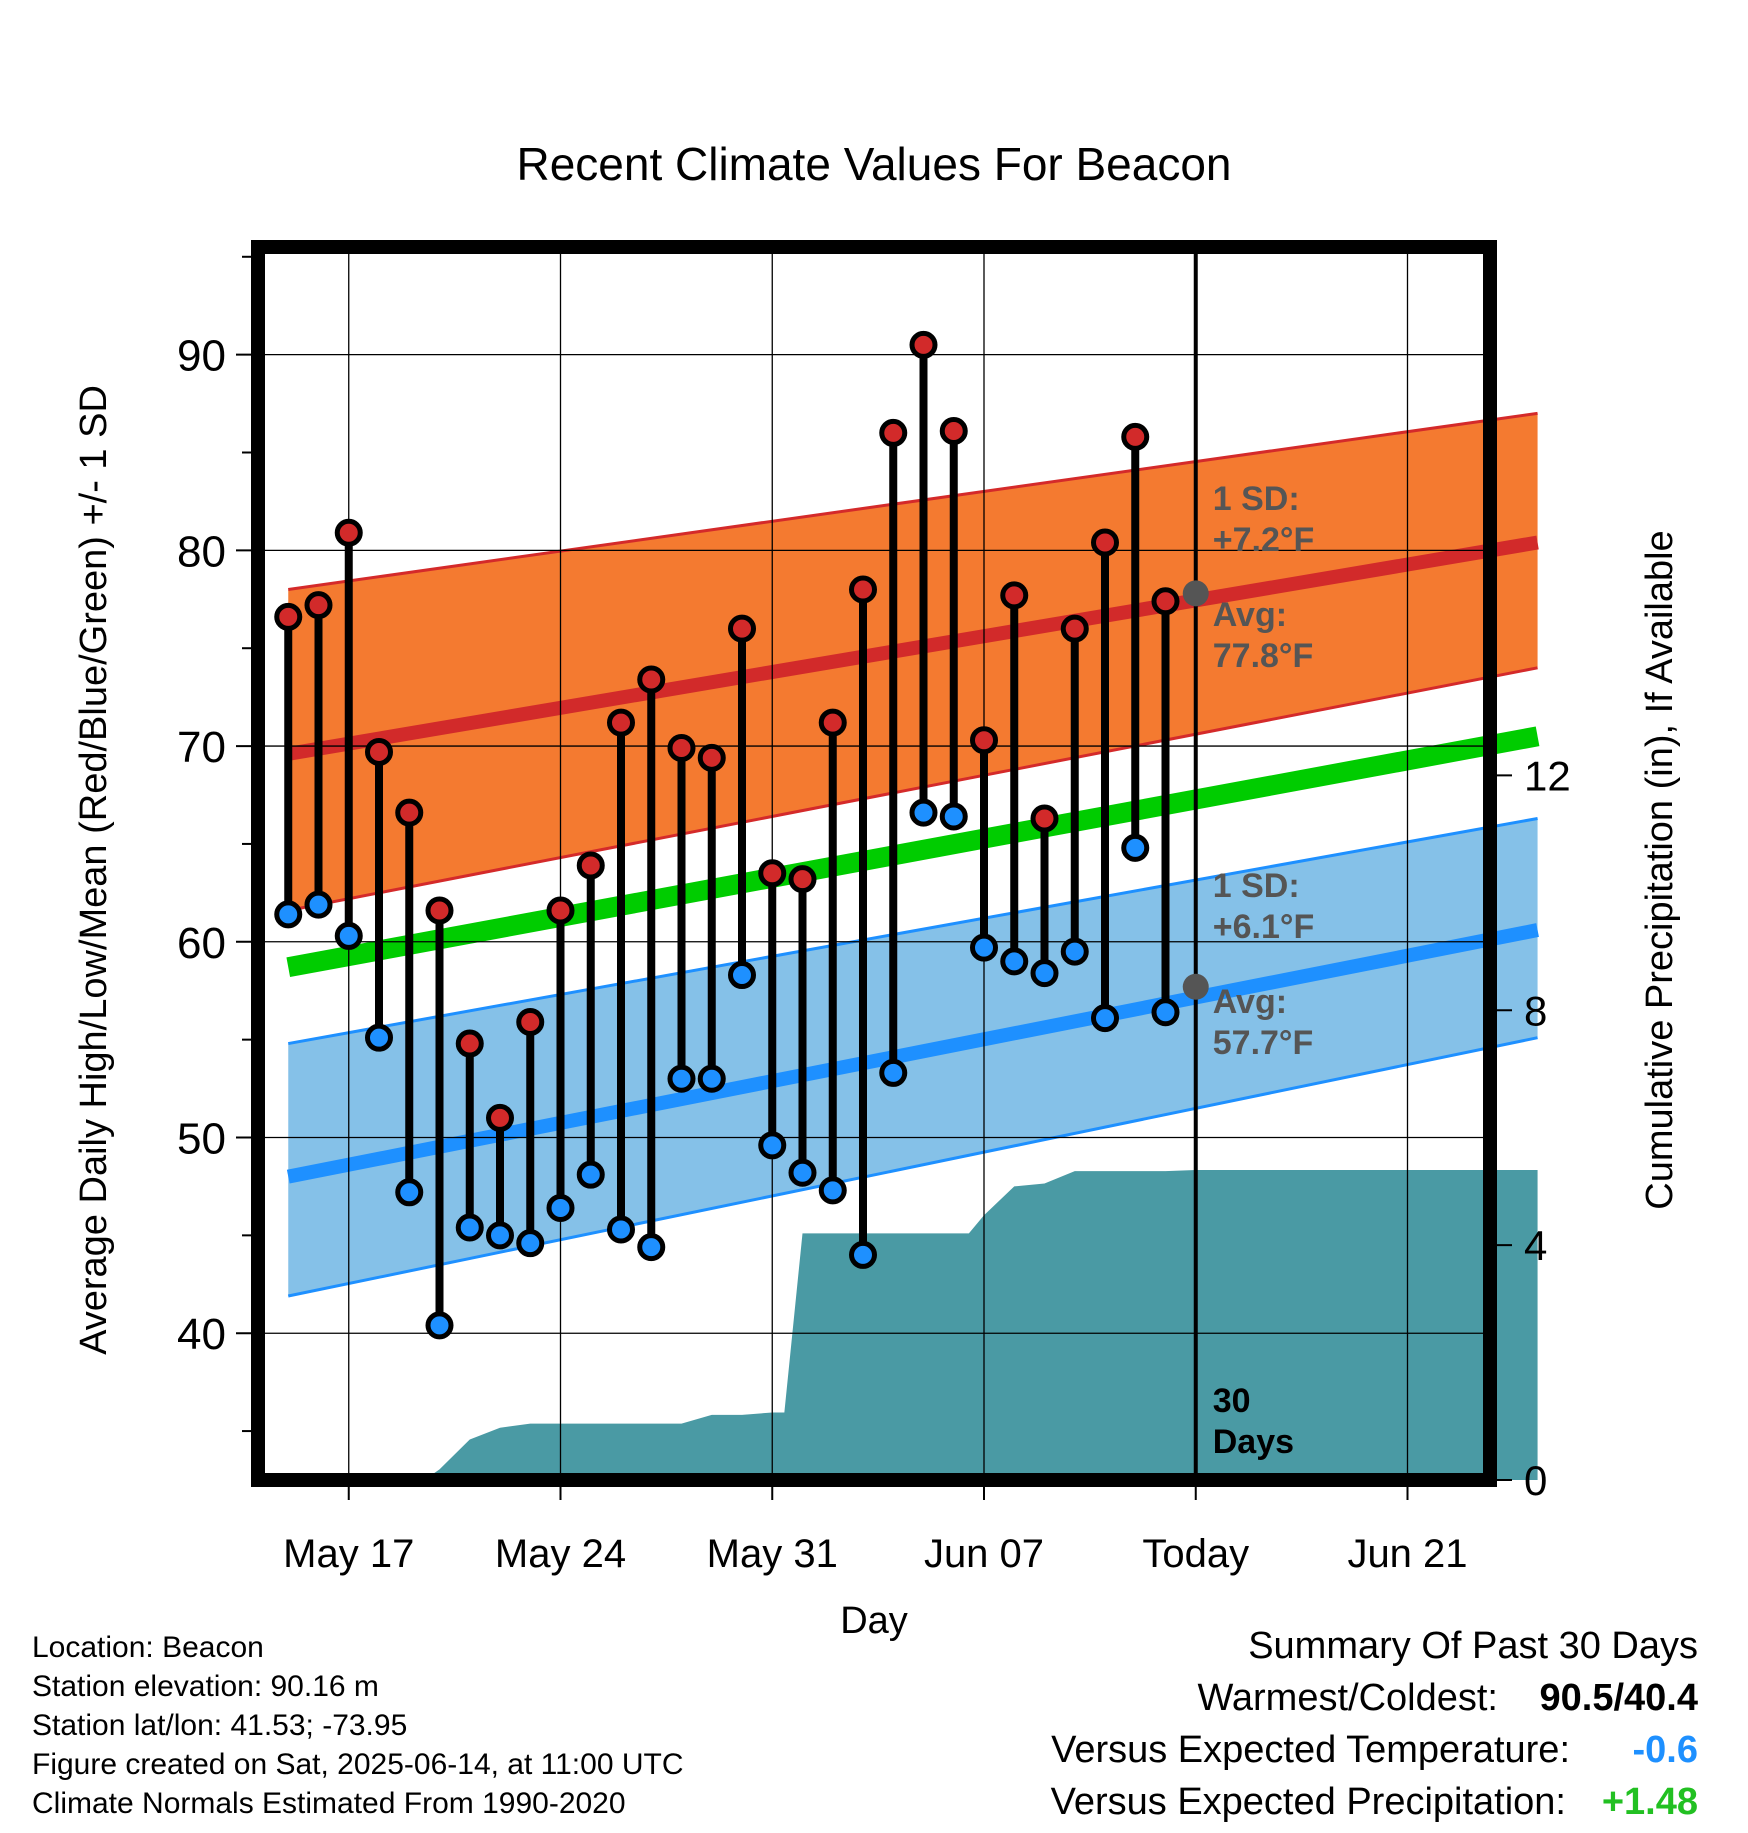  Describe the element at coordinates (912, 1167) in the screenshot. I see `low-sd-band-lower-edge` at that location.